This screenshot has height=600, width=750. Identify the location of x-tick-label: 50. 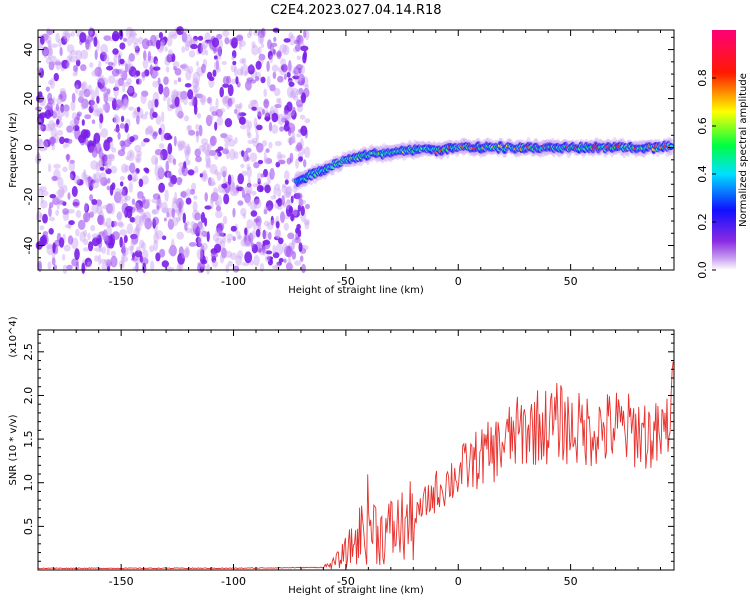
(571, 281).